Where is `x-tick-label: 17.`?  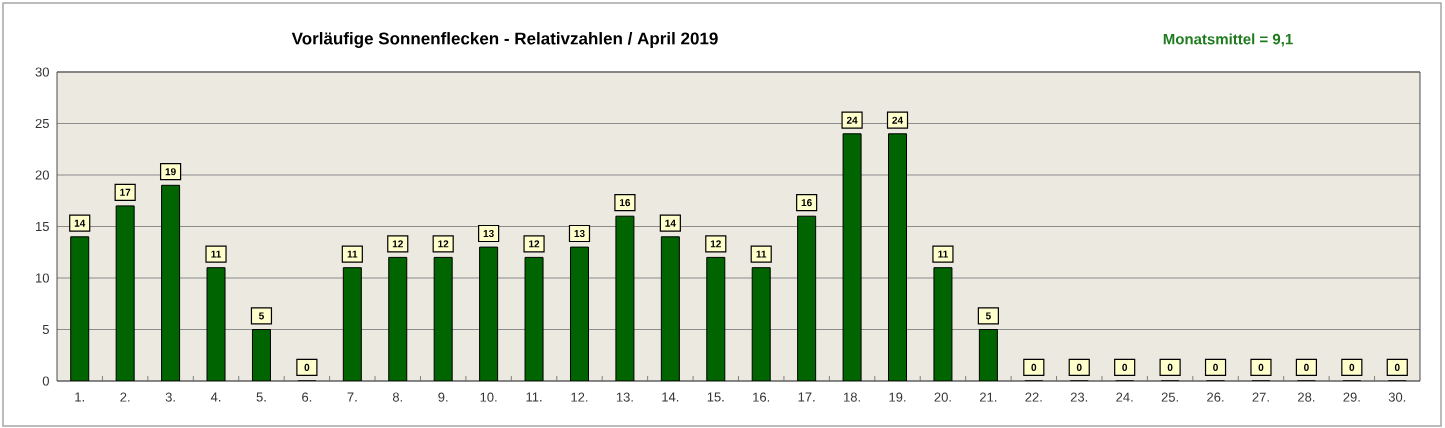 x-tick-label: 17. is located at coordinates (806, 397).